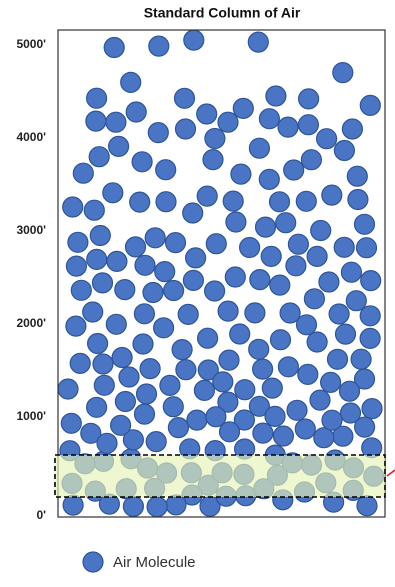 The height and width of the screenshot is (587, 395). What do you see at coordinates (390, 473) in the screenshot?
I see `pointer-arrow` at bounding box center [390, 473].